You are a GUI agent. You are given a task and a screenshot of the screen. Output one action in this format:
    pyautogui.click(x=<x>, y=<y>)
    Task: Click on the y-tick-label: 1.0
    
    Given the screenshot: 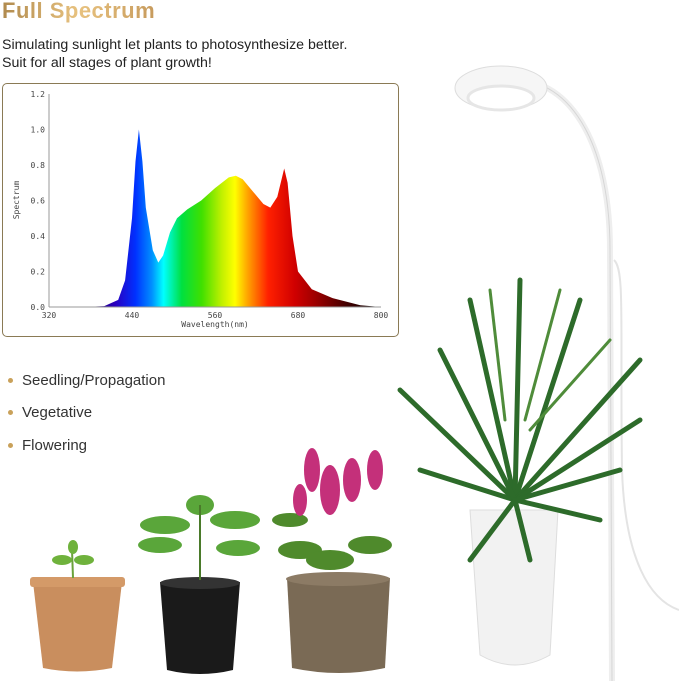 What is the action you would take?
    pyautogui.click(x=38, y=130)
    